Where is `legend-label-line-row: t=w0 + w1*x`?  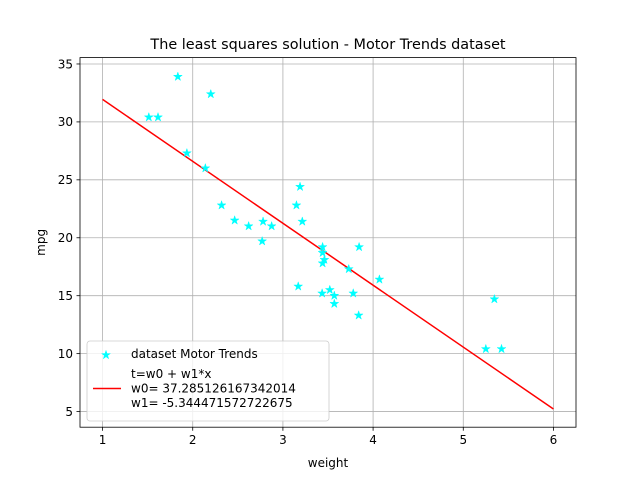 legend-label-line-row: t=w0 + w1*x is located at coordinates (171, 374).